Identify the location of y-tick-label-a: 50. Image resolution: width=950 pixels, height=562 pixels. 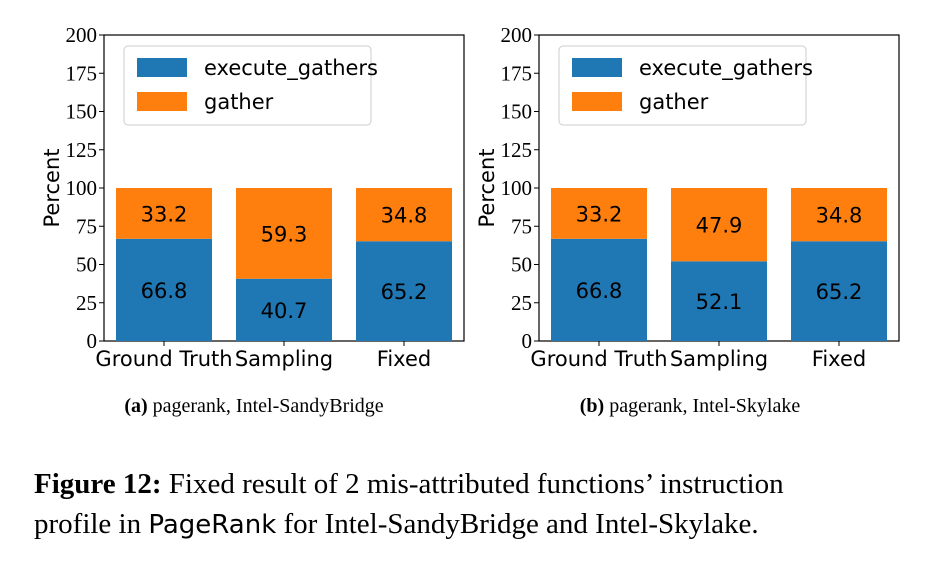
(86, 265).